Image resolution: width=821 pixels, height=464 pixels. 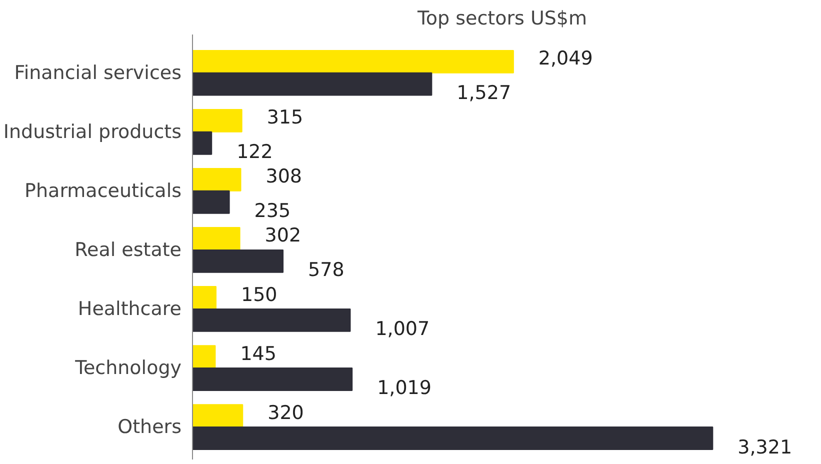 I want to click on data-label: 150, so click(x=259, y=295).